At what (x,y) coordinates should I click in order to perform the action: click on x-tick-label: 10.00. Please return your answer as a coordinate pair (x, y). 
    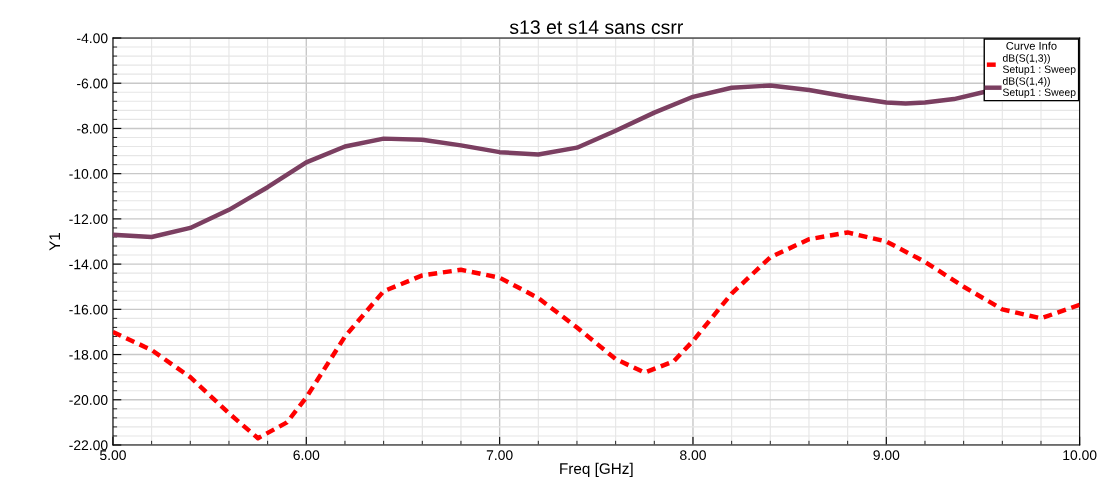
    Looking at the image, I should click on (1080, 455).